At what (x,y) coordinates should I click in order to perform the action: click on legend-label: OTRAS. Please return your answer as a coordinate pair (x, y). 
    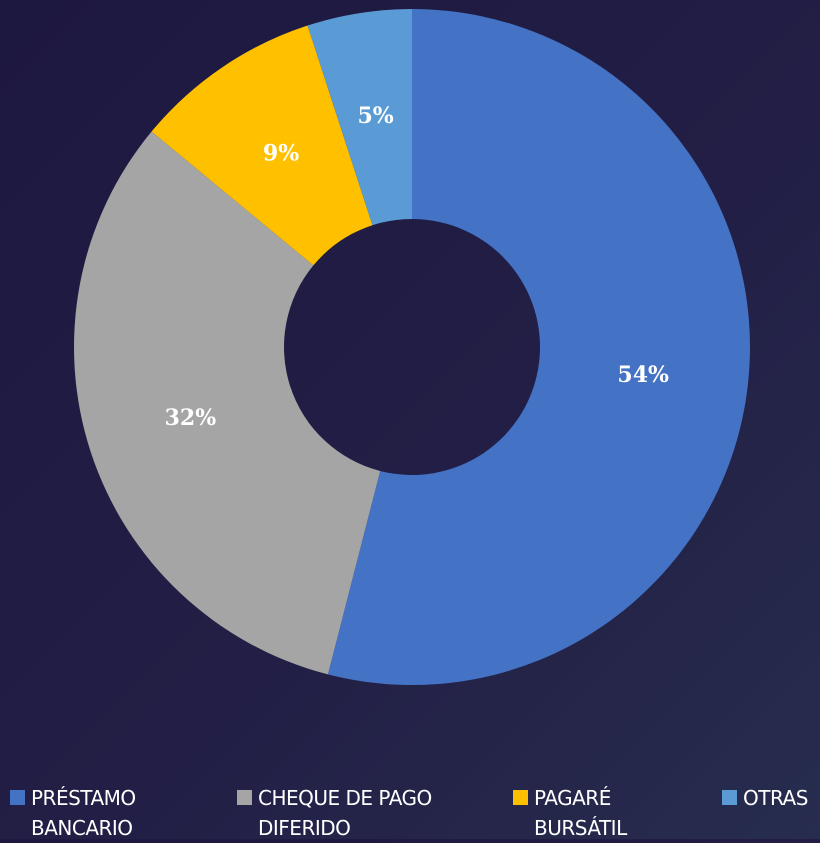
    Looking at the image, I should click on (775, 798).